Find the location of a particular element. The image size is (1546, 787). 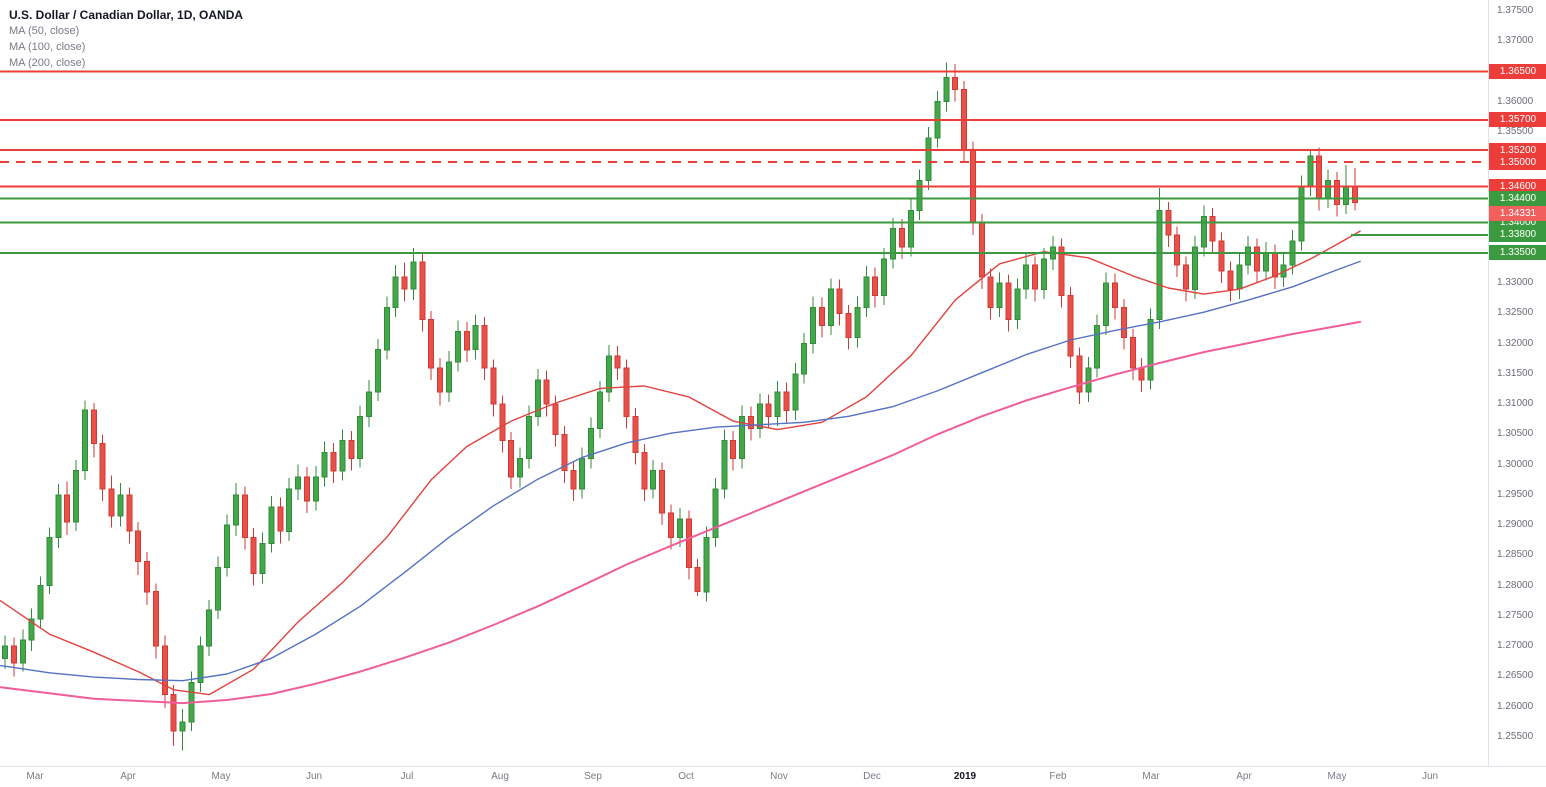

indicator-ma-100: MA (100, close) is located at coordinates (47, 47).